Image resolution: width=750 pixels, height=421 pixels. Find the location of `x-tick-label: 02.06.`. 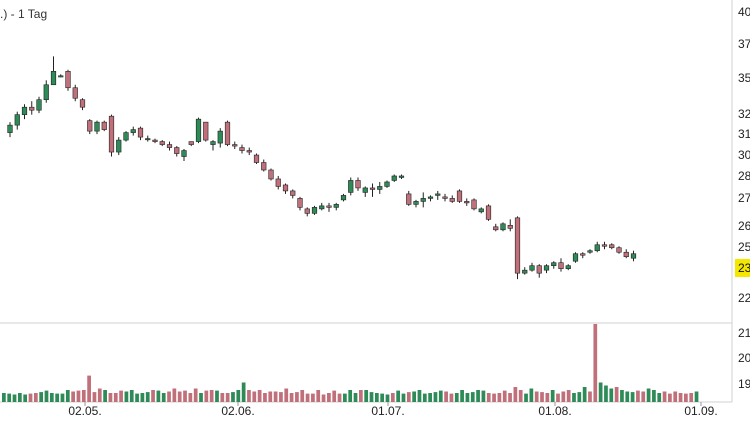

x-tick-label: 02.06. is located at coordinates (237, 411).